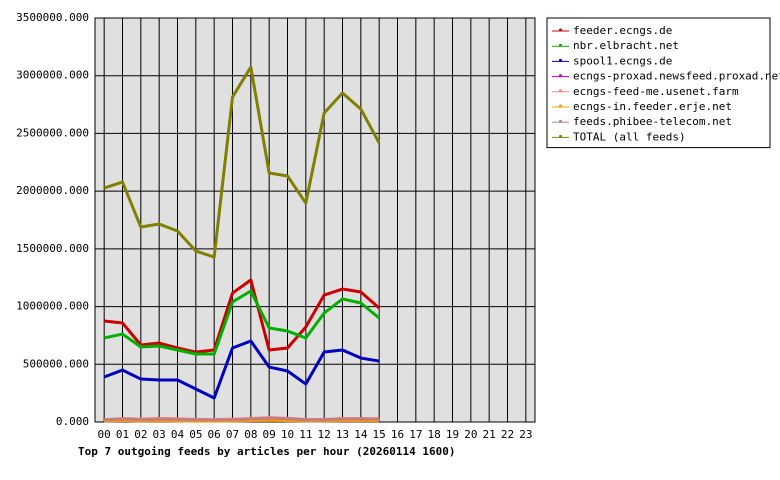 The image size is (780, 480). Describe the element at coordinates (56, 363) in the screenshot. I see `y-tick-label: 500000.000` at that location.